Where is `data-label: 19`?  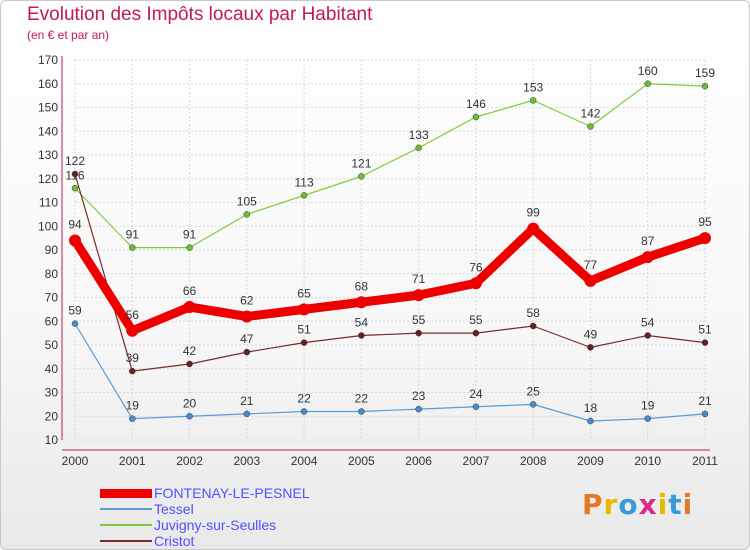
data-label: 19 is located at coordinates (133, 406).